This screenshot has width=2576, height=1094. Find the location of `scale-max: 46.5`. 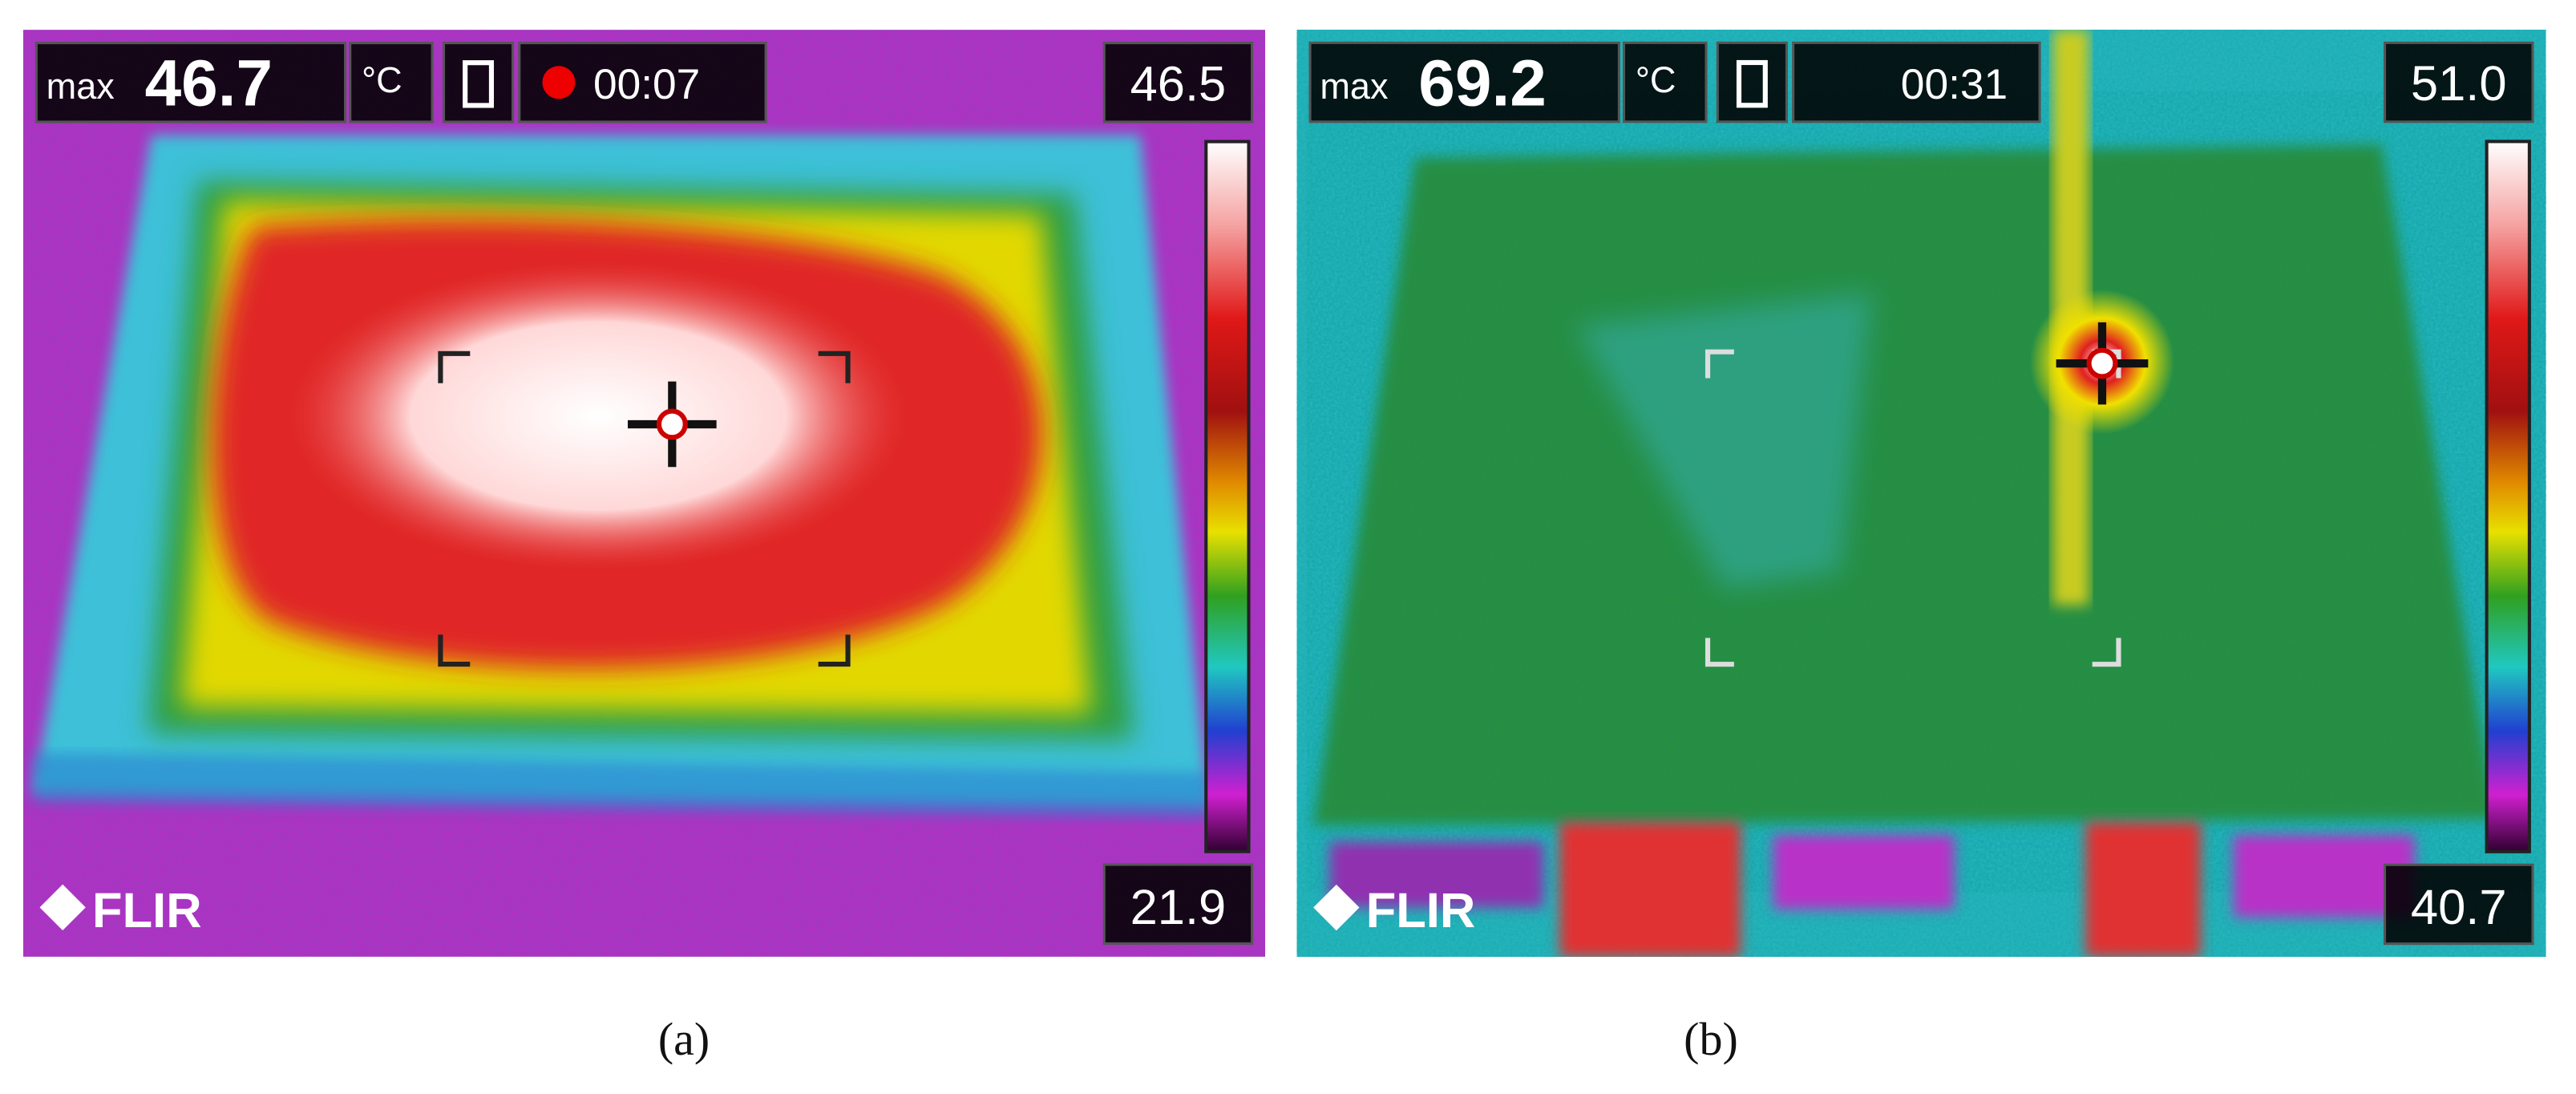

scale-max: 46.5 is located at coordinates (1178, 83).